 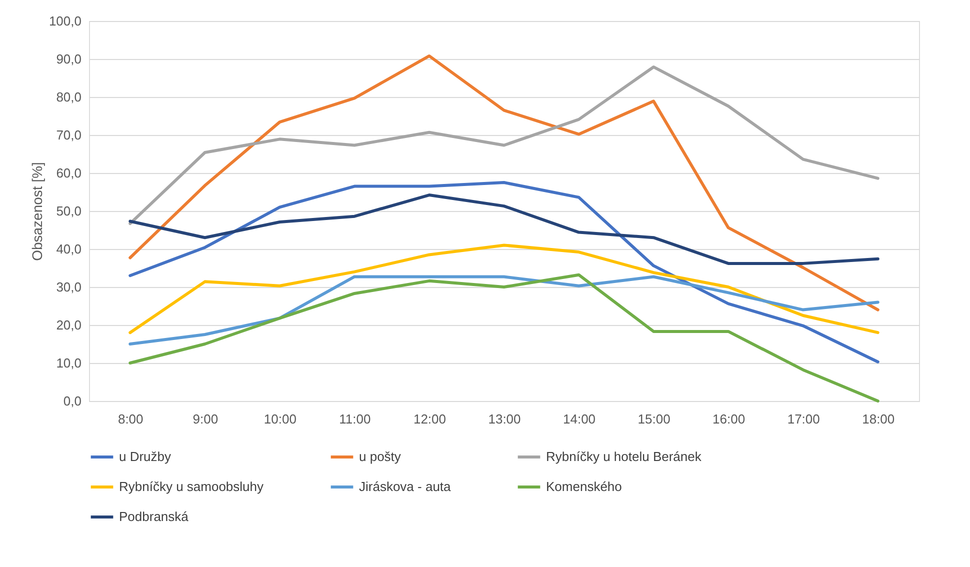 What do you see at coordinates (584, 486) in the screenshot?
I see `legend-label: Komenského` at bounding box center [584, 486].